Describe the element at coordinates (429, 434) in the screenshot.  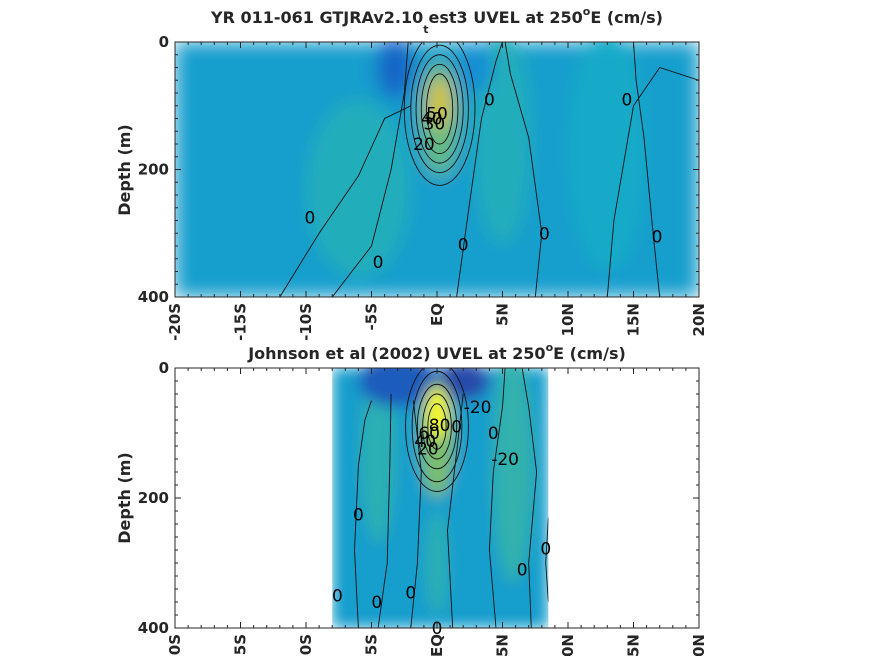
I see `contour-label: 60` at that location.